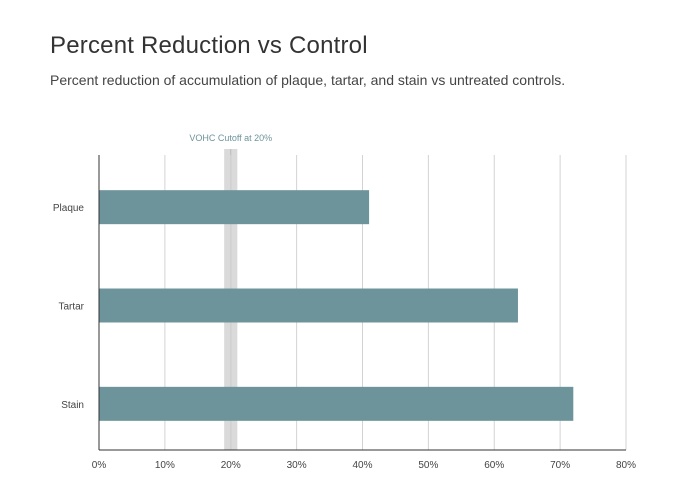 This screenshot has height=500, width=700. I want to click on chart-title: Percent Reduction vs Control, so click(209, 45).